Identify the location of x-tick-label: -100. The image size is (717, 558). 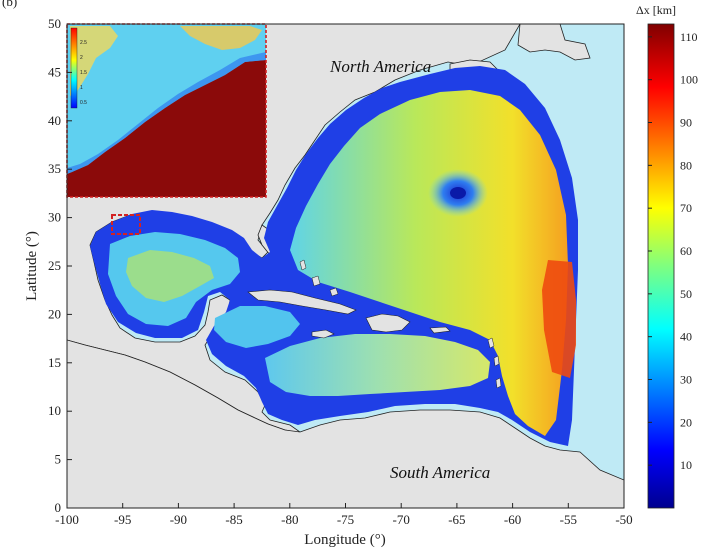
(67, 519).